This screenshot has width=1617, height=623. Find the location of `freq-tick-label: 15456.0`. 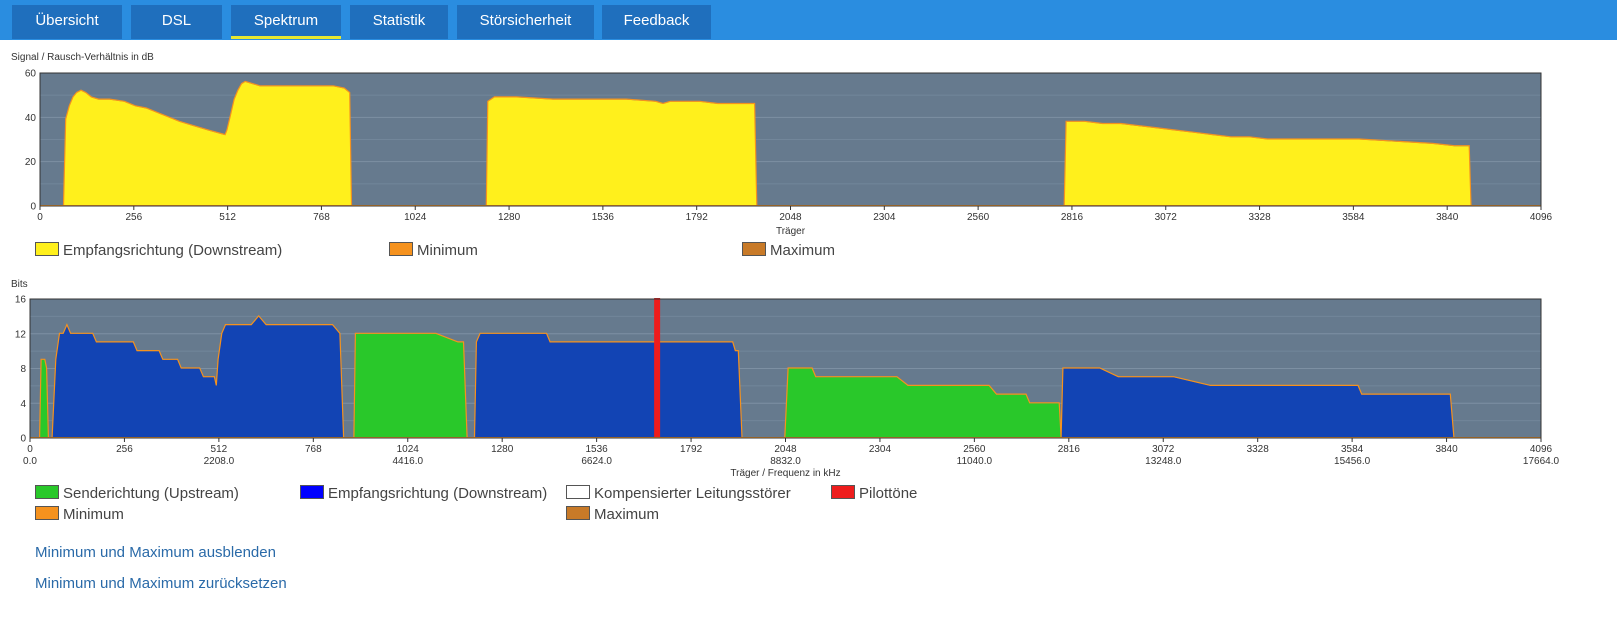

freq-tick-label: 15456.0 is located at coordinates (1352, 461).